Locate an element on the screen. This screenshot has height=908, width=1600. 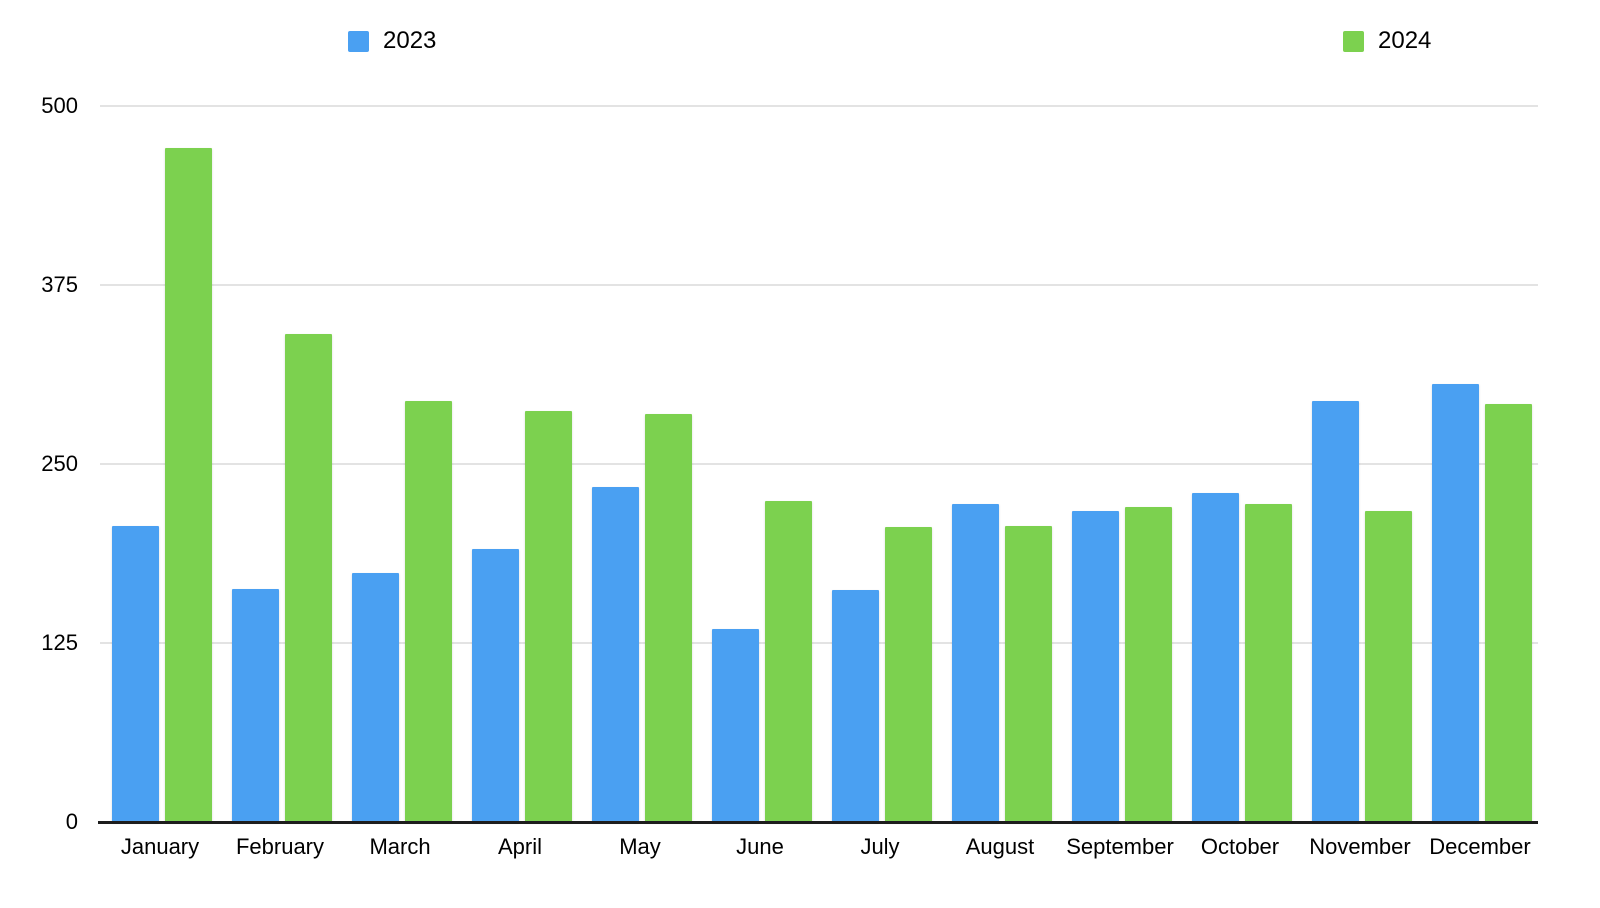
bar-April-2023 is located at coordinates (495, 685).